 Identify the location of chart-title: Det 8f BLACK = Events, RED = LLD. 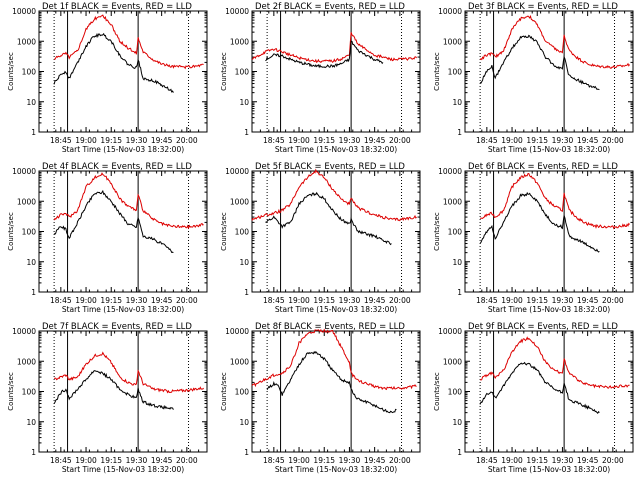
(330, 327).